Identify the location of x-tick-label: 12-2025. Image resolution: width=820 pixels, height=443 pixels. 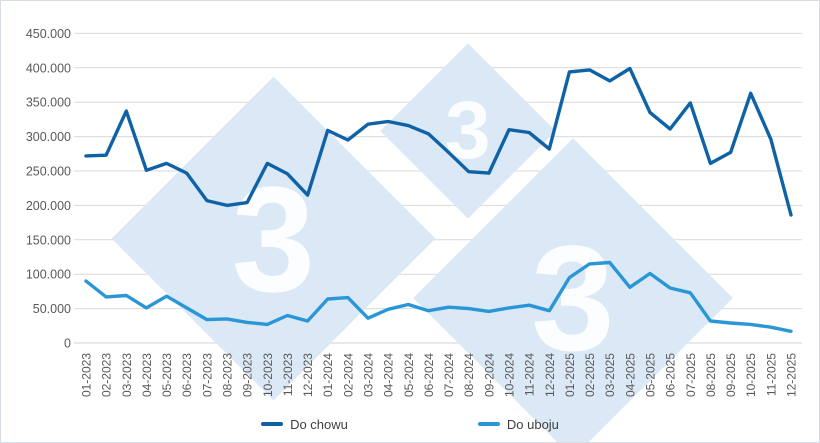
(792, 375).